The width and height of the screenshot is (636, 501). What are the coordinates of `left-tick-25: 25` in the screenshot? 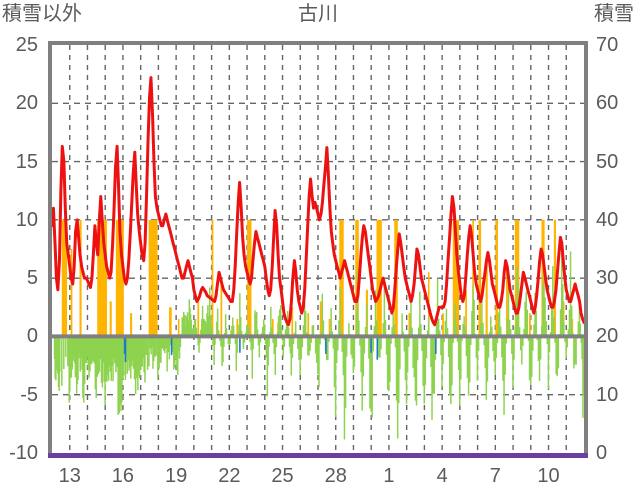 It's located at (26, 45).